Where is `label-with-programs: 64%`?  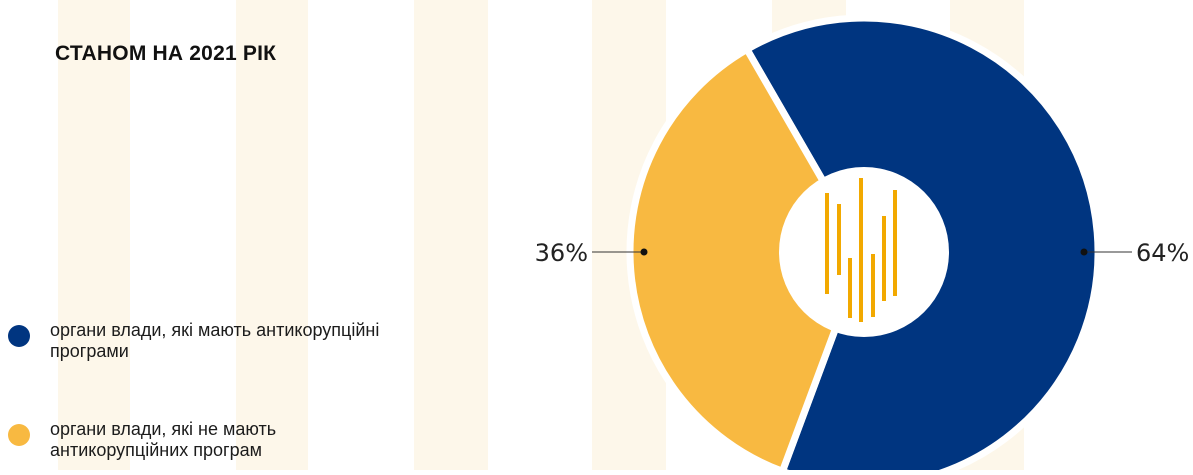 label-with-programs: 64% is located at coordinates (1162, 253).